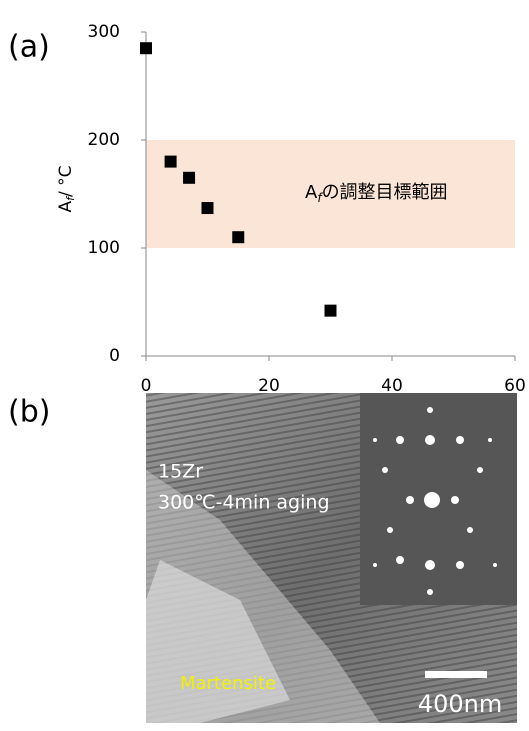  I want to click on tem-grain, so click(218, 641).